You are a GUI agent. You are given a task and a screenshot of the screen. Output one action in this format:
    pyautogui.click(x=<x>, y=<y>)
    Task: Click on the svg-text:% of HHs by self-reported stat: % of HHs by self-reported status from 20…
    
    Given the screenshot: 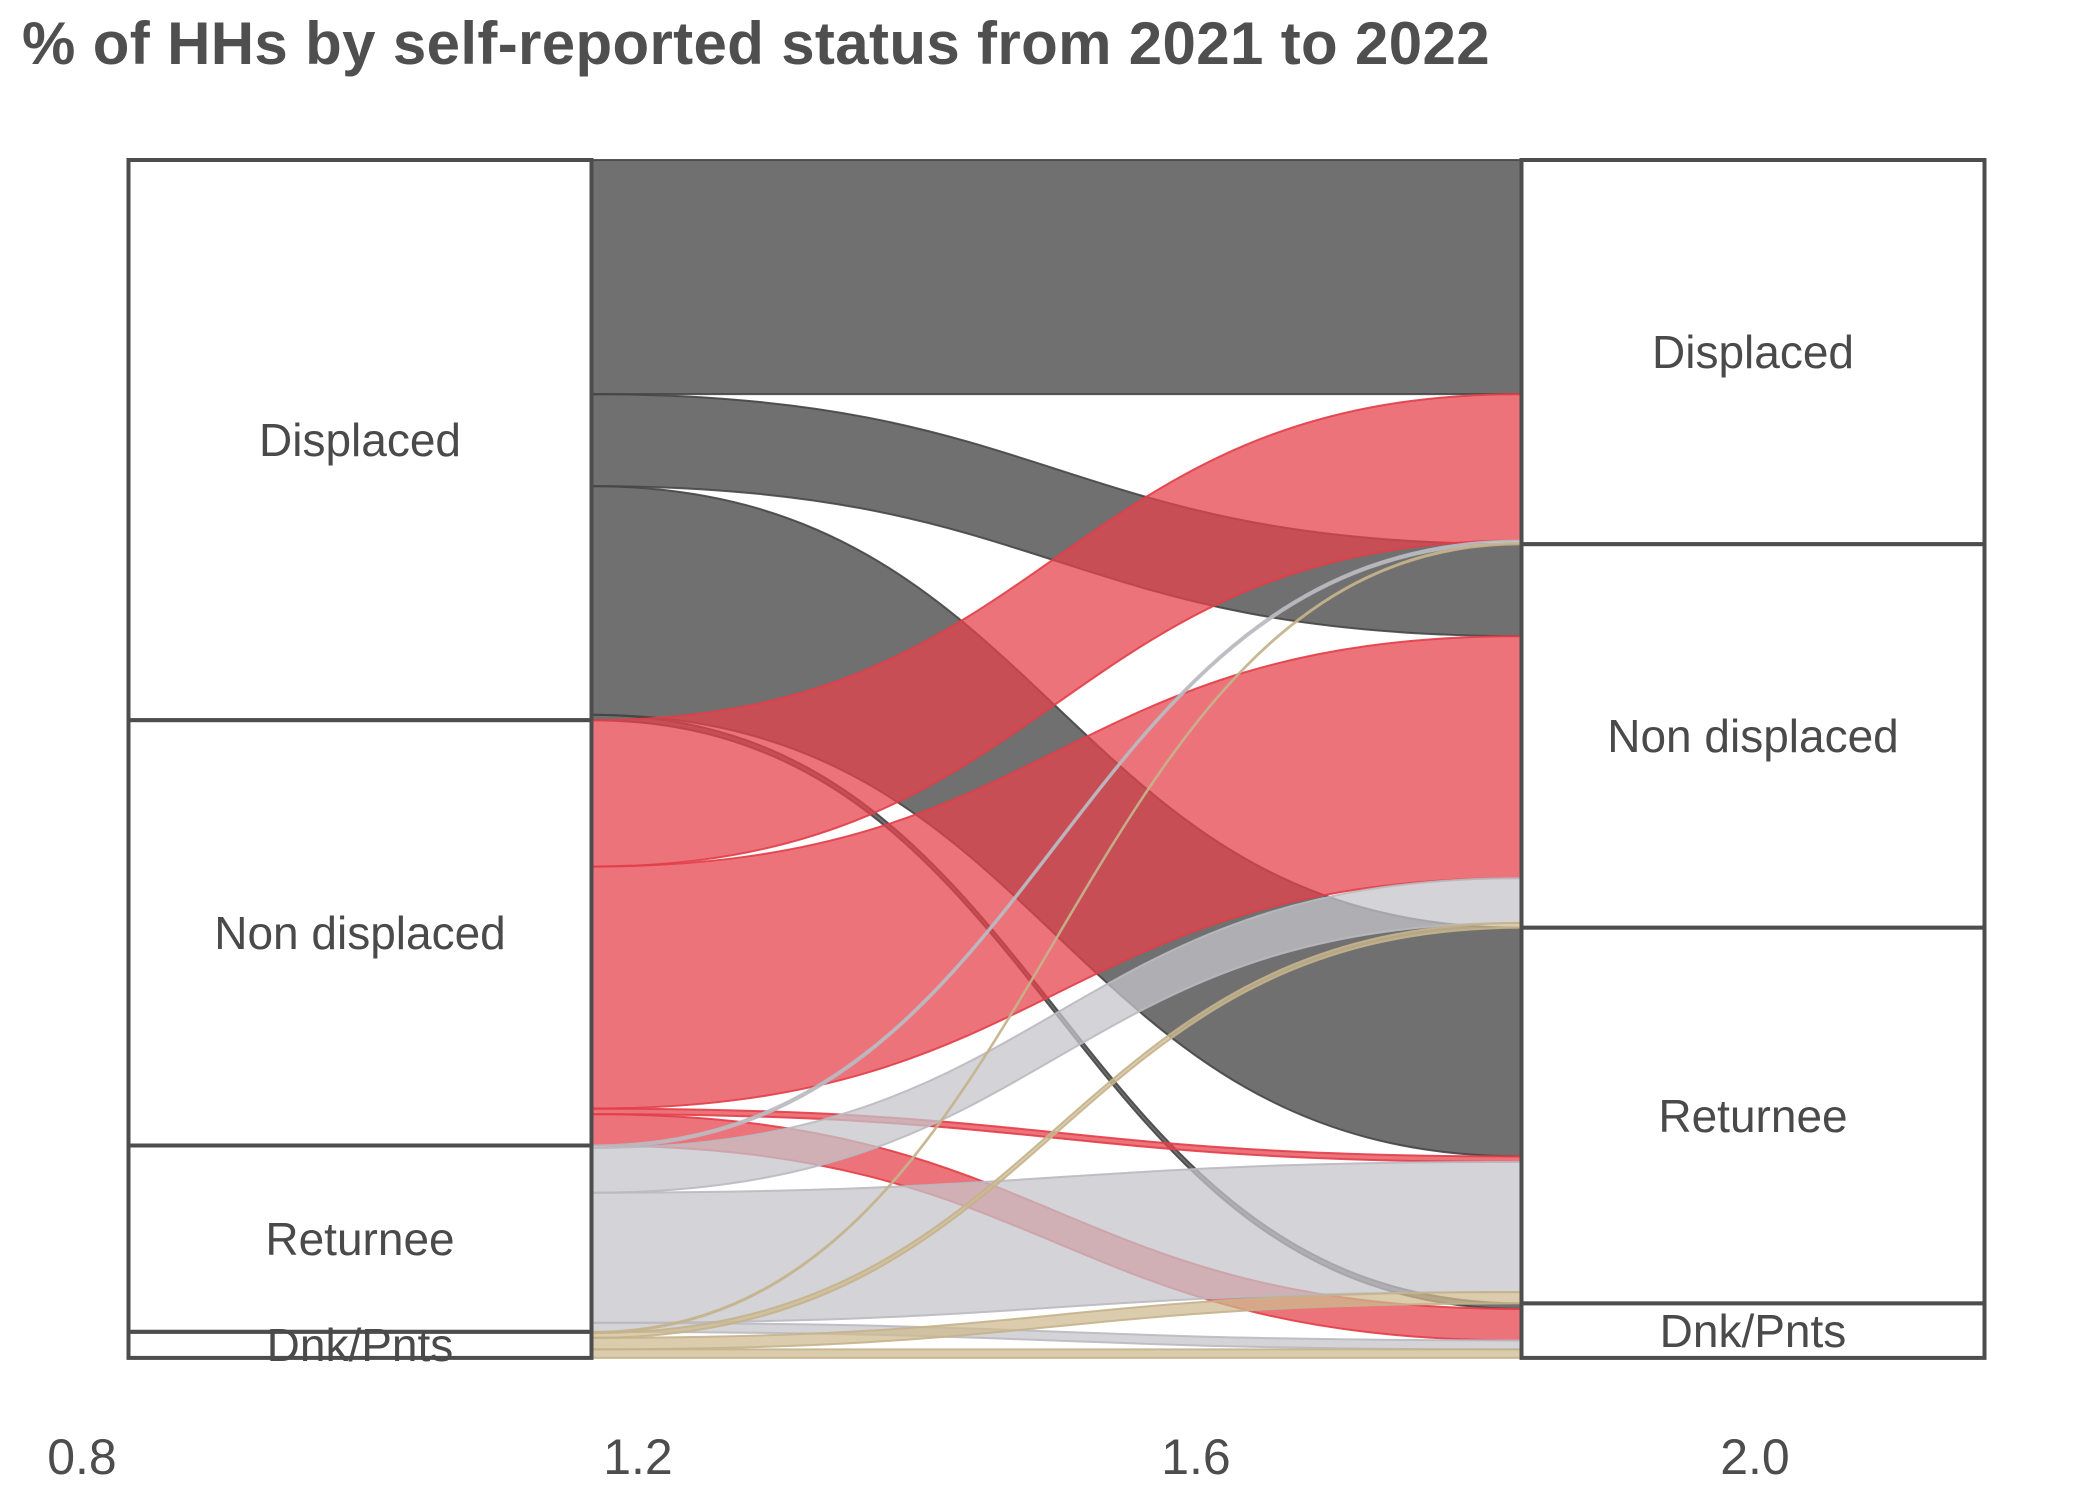 What is the action you would take?
    pyautogui.click(x=756, y=43)
    